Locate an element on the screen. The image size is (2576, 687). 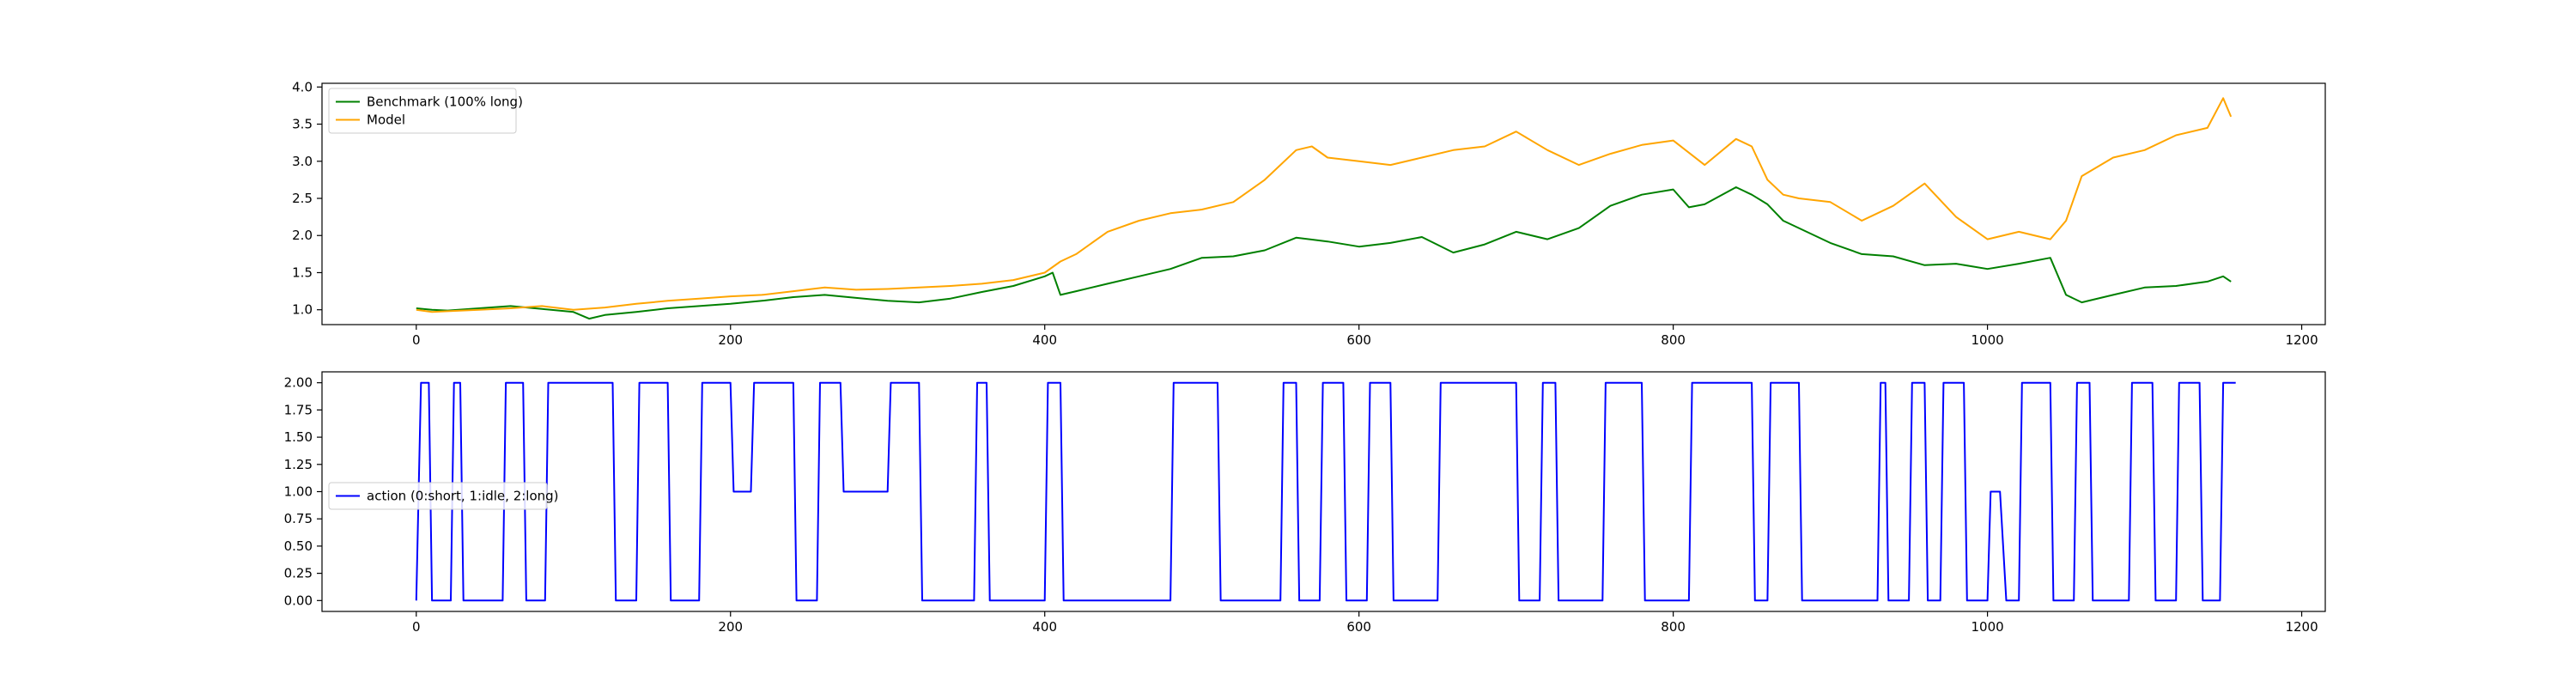
action-y-tick-label: 1.25 is located at coordinates (298, 464).